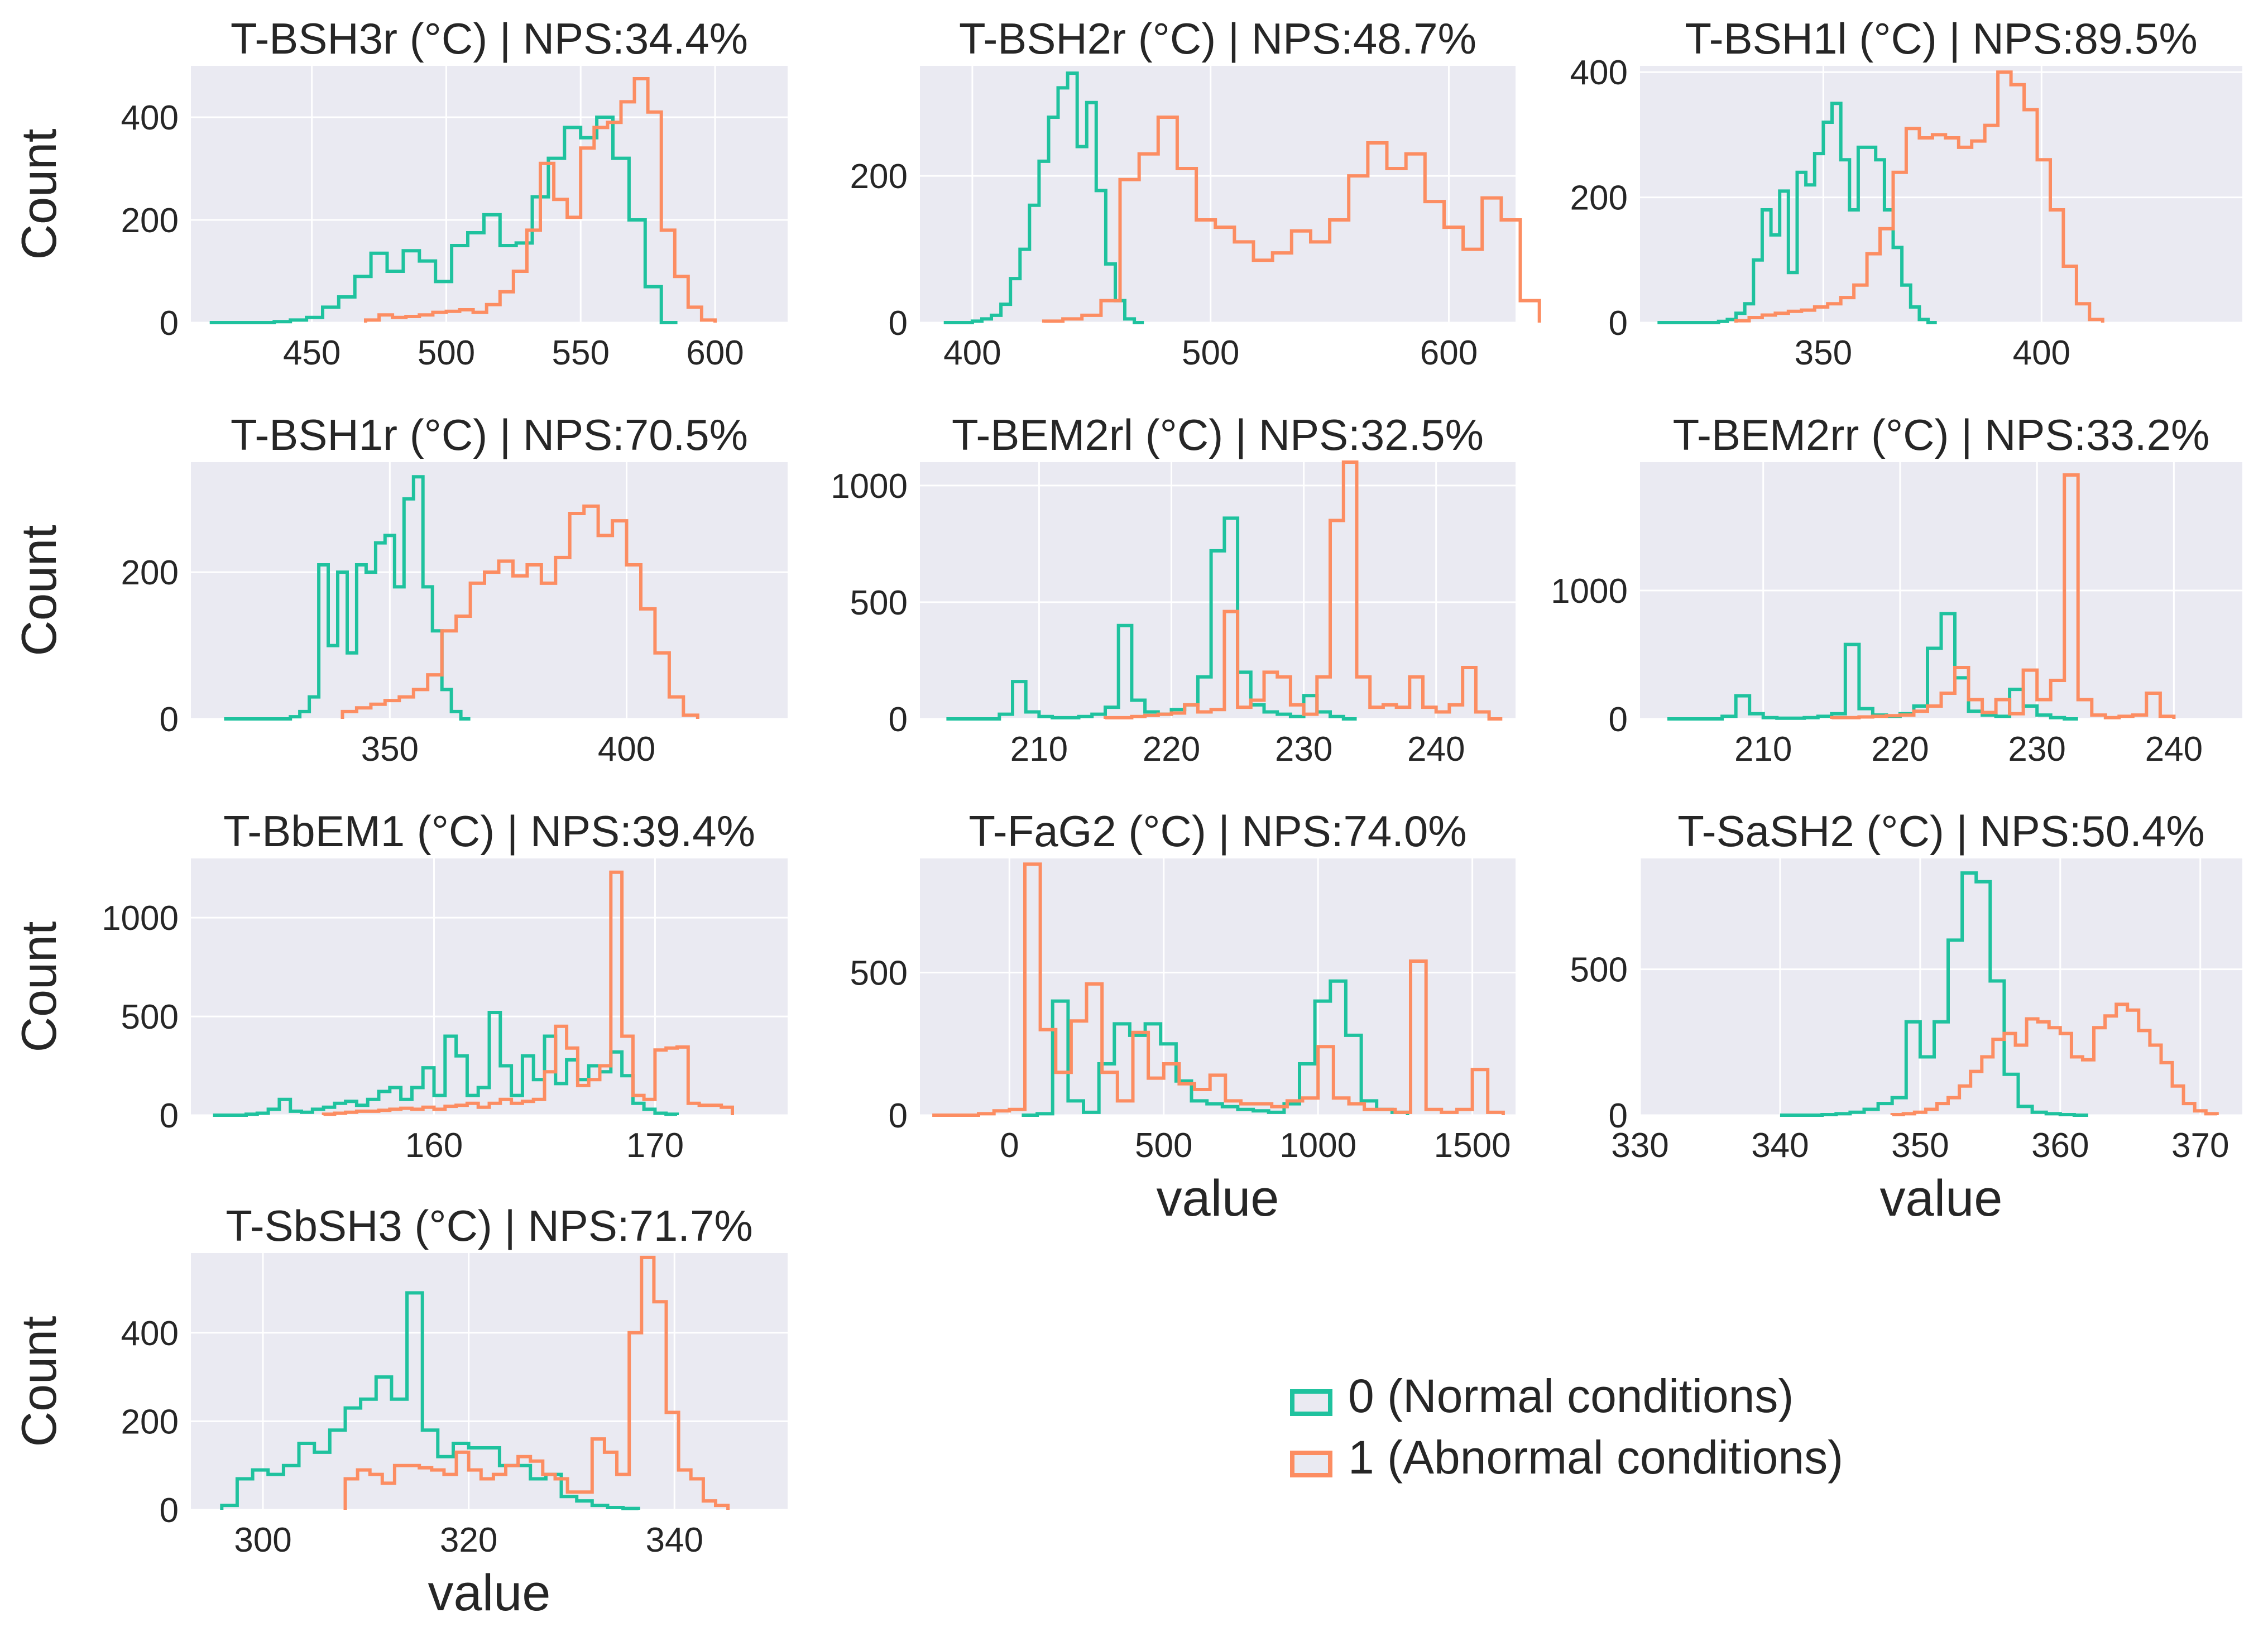 The width and height of the screenshot is (2268, 1627). I want to click on panel-title: T-FaG2 (°C) | NPS:74.0%, so click(1217, 832).